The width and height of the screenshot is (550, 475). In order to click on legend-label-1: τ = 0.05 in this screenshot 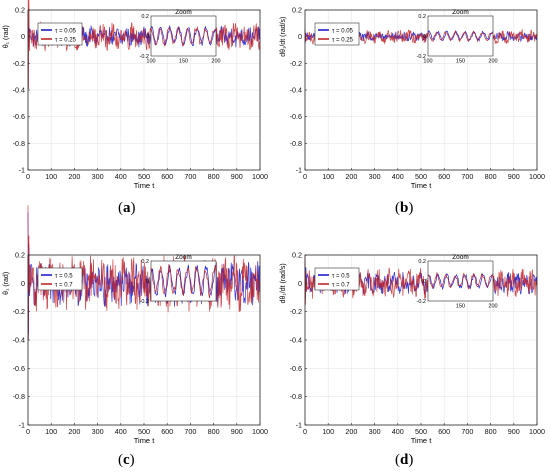, I will do `click(343, 31)`.